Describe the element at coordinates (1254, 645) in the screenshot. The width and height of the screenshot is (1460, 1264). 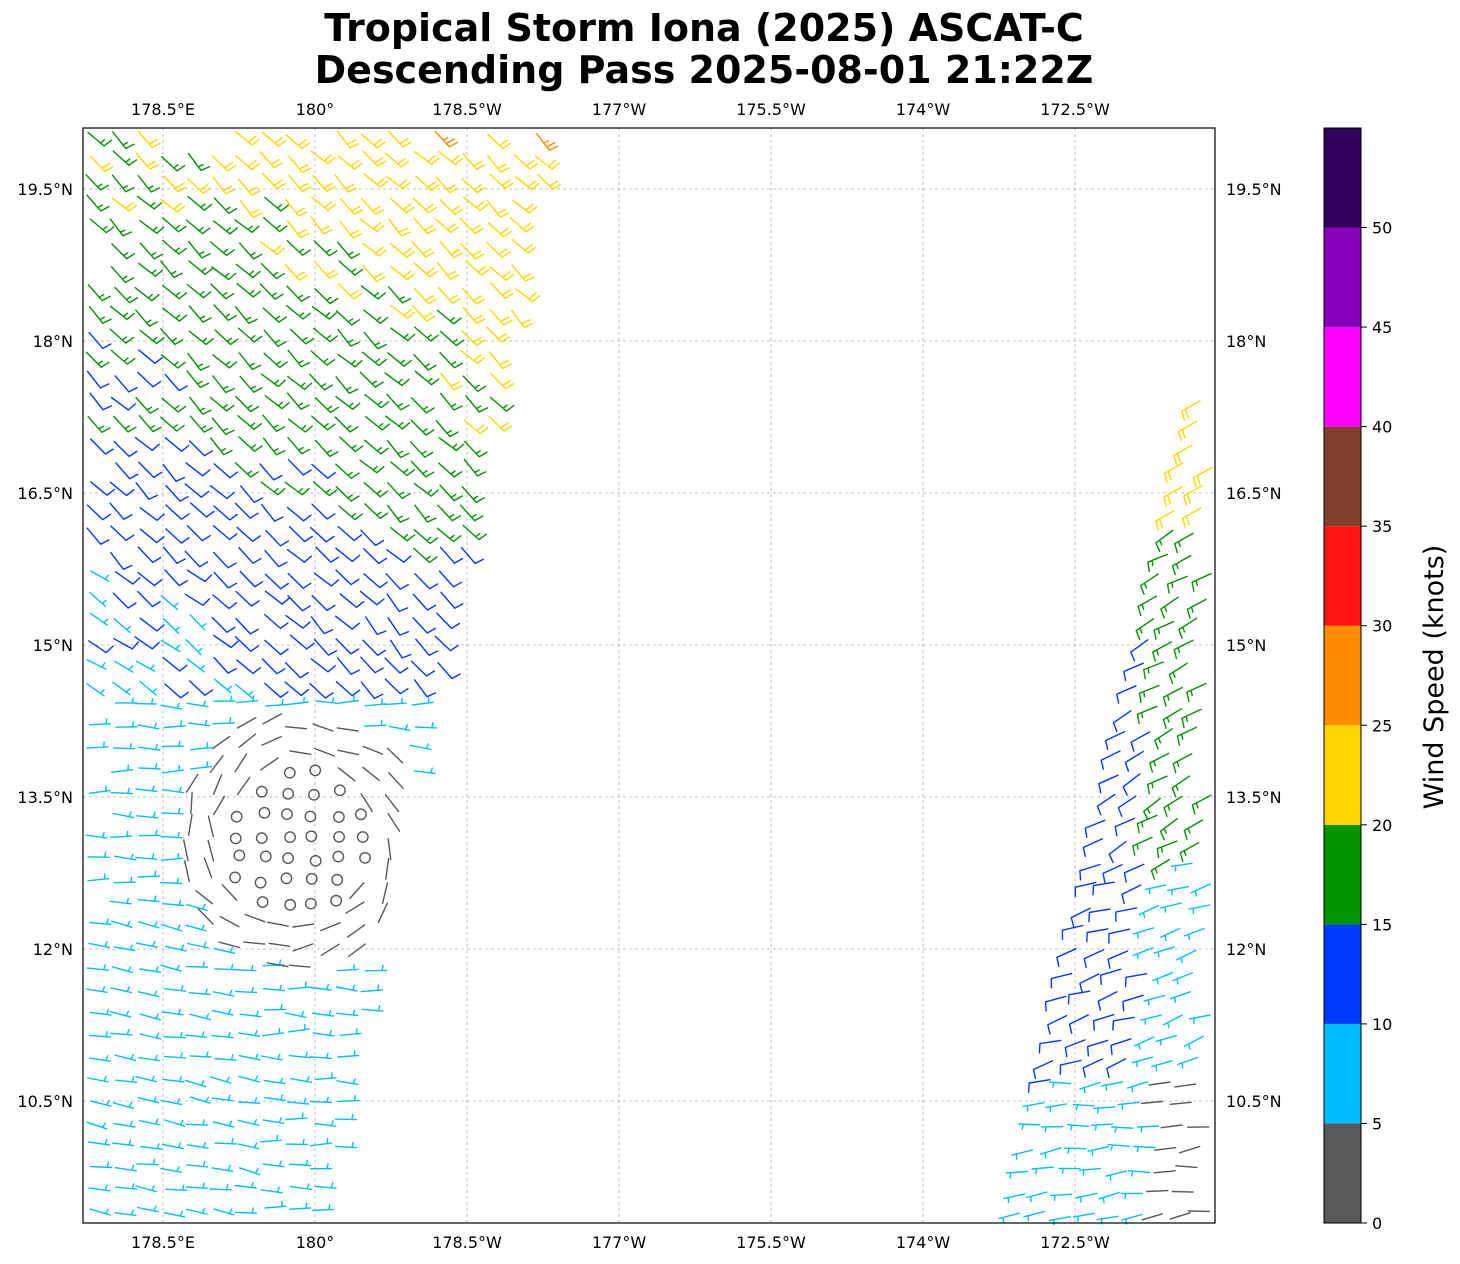
I see `y-tick-labels-right: 19.5°N 18°N 16.5°N 15°N 13.5°N 12°N 10.5°N` at that location.